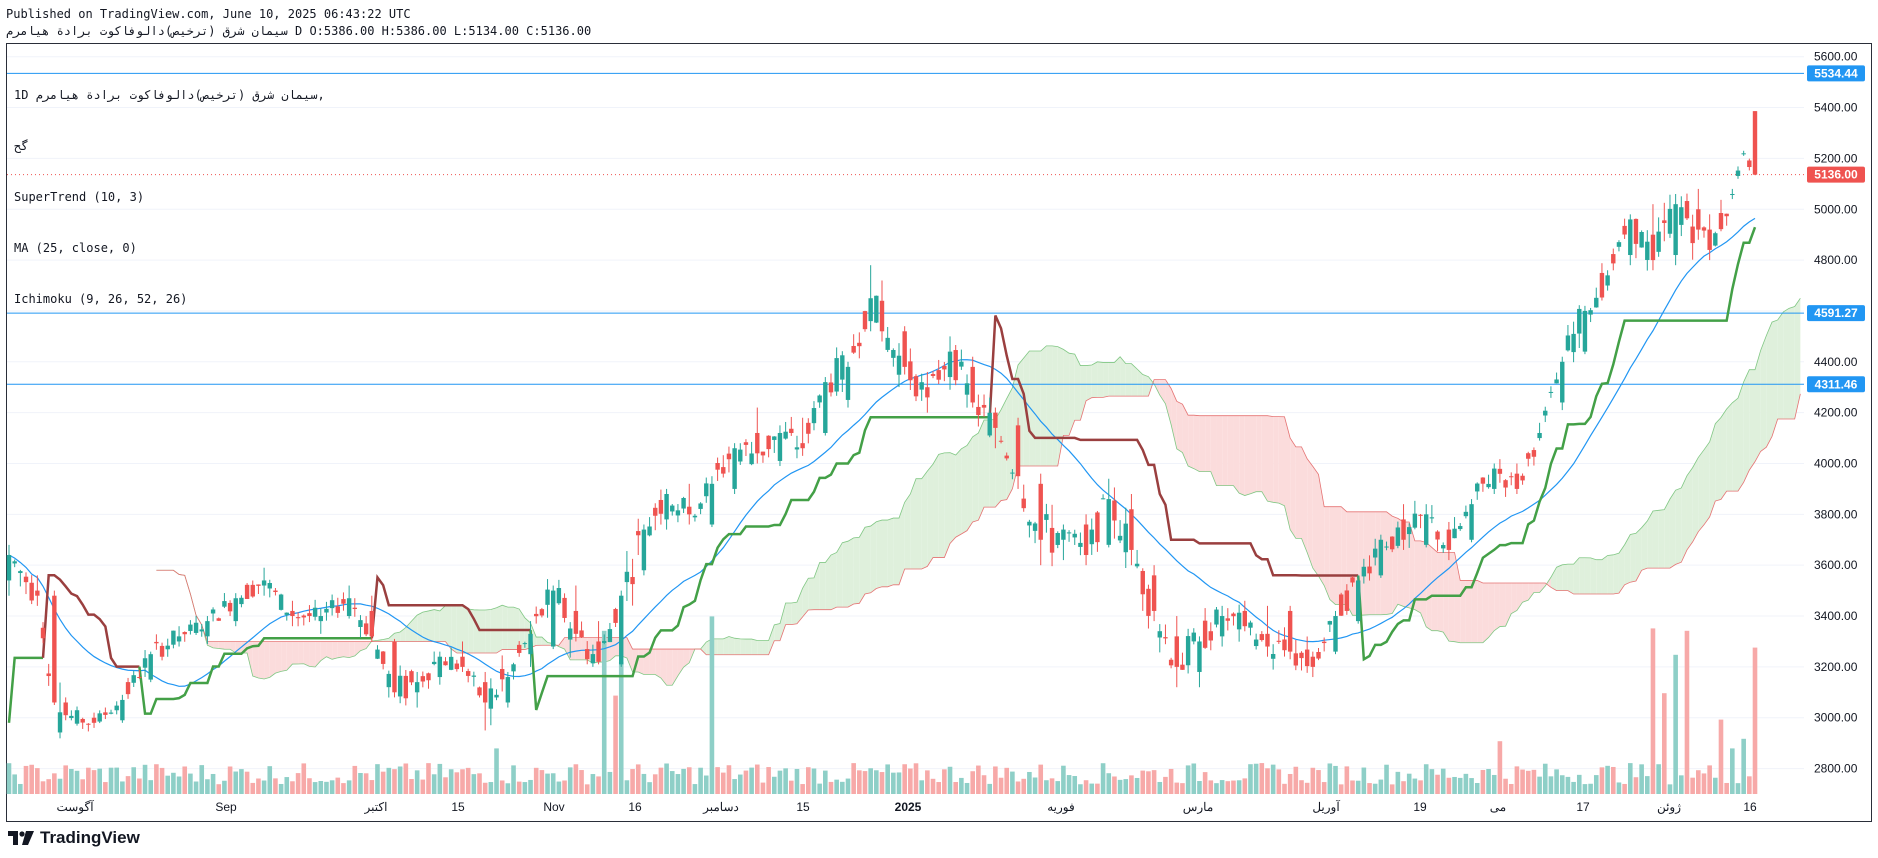 The image size is (1878, 858). I want to click on price-badge, so click(1836, 73).